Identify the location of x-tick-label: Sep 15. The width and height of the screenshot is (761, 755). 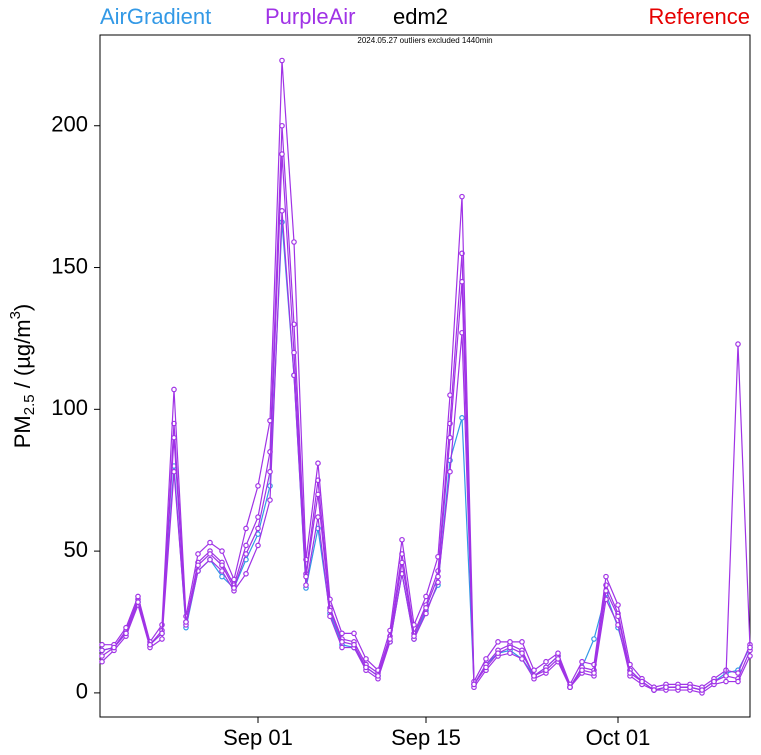
(426, 737).